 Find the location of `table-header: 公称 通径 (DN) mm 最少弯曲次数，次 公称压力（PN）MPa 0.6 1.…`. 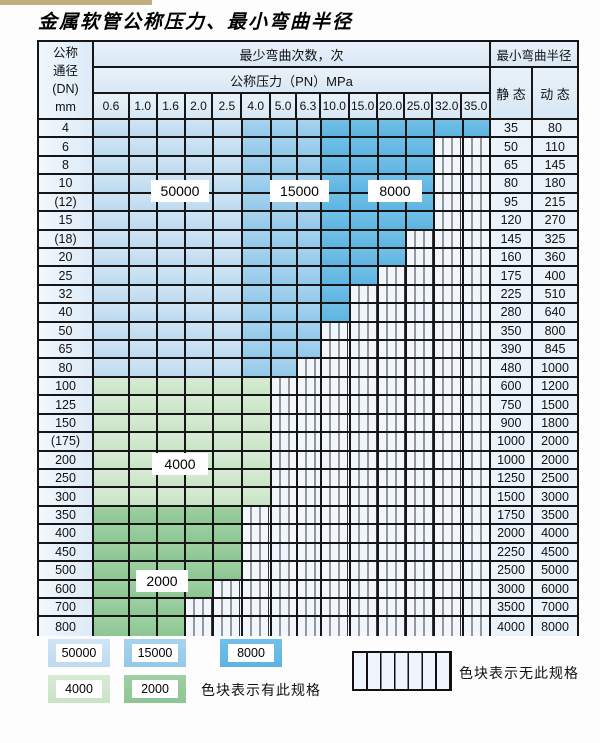

table-header: 公称 通径 (DN) mm 最少弯曲次数，次 公称压力（PN）MPa 0.6 1.… is located at coordinates (308, 81).